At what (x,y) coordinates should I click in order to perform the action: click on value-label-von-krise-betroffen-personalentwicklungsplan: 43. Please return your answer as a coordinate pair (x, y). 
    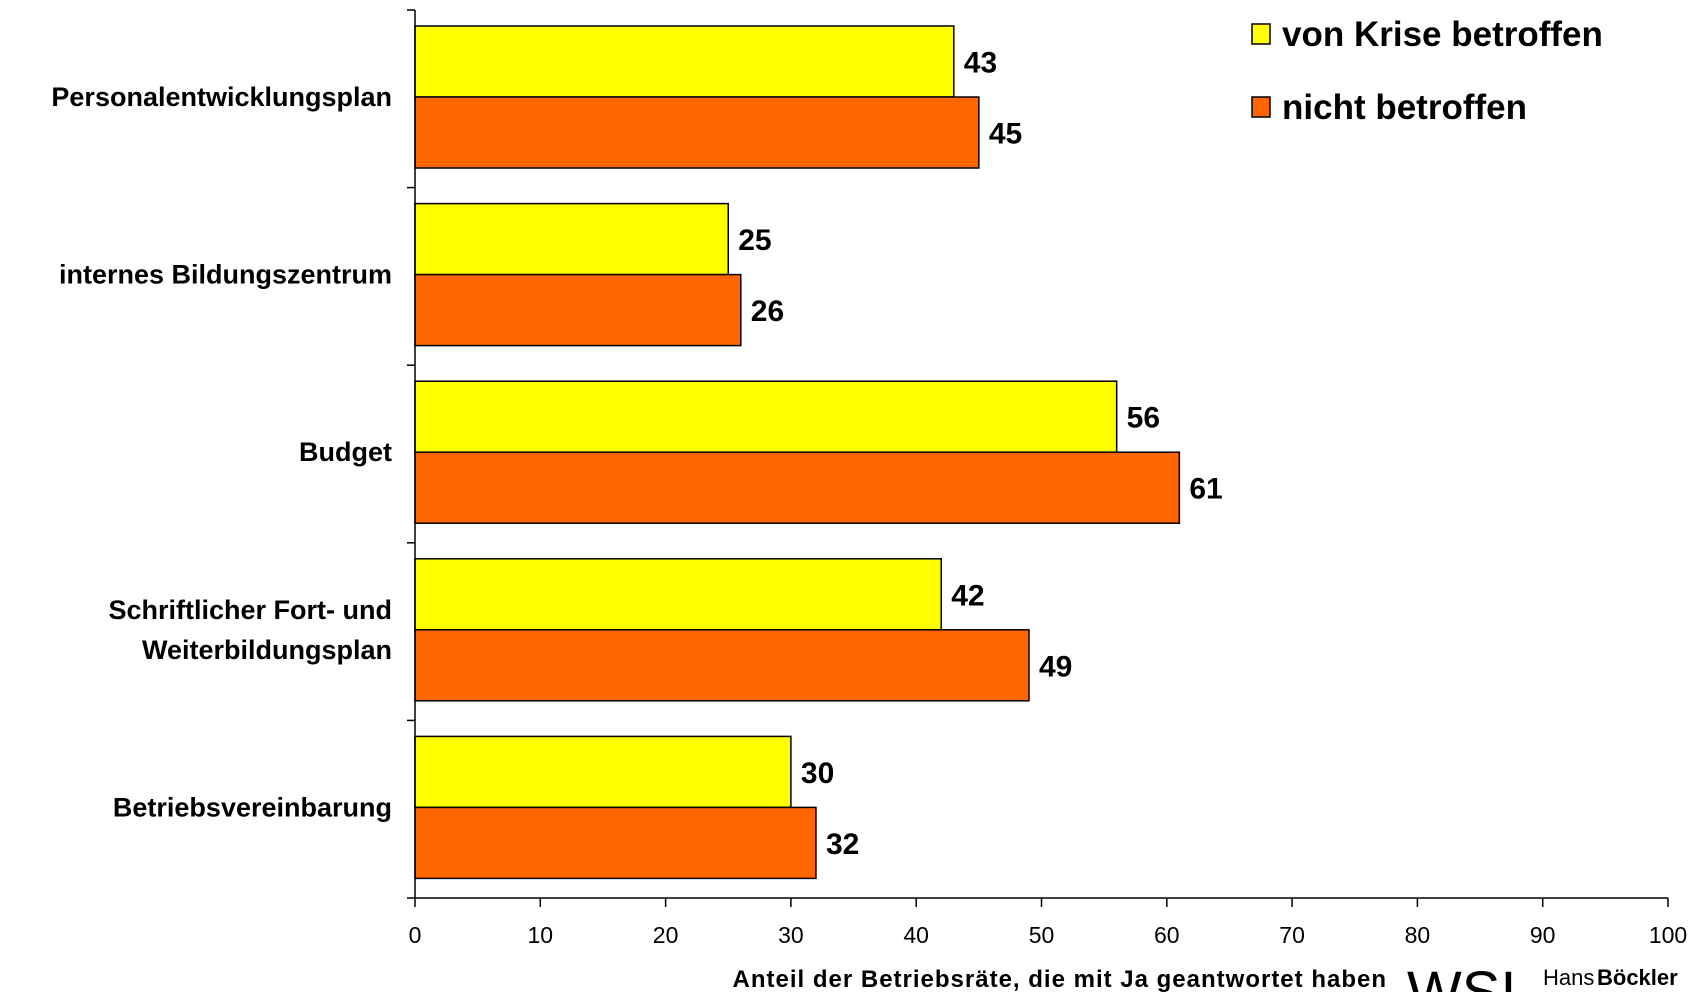
    Looking at the image, I should click on (980, 63).